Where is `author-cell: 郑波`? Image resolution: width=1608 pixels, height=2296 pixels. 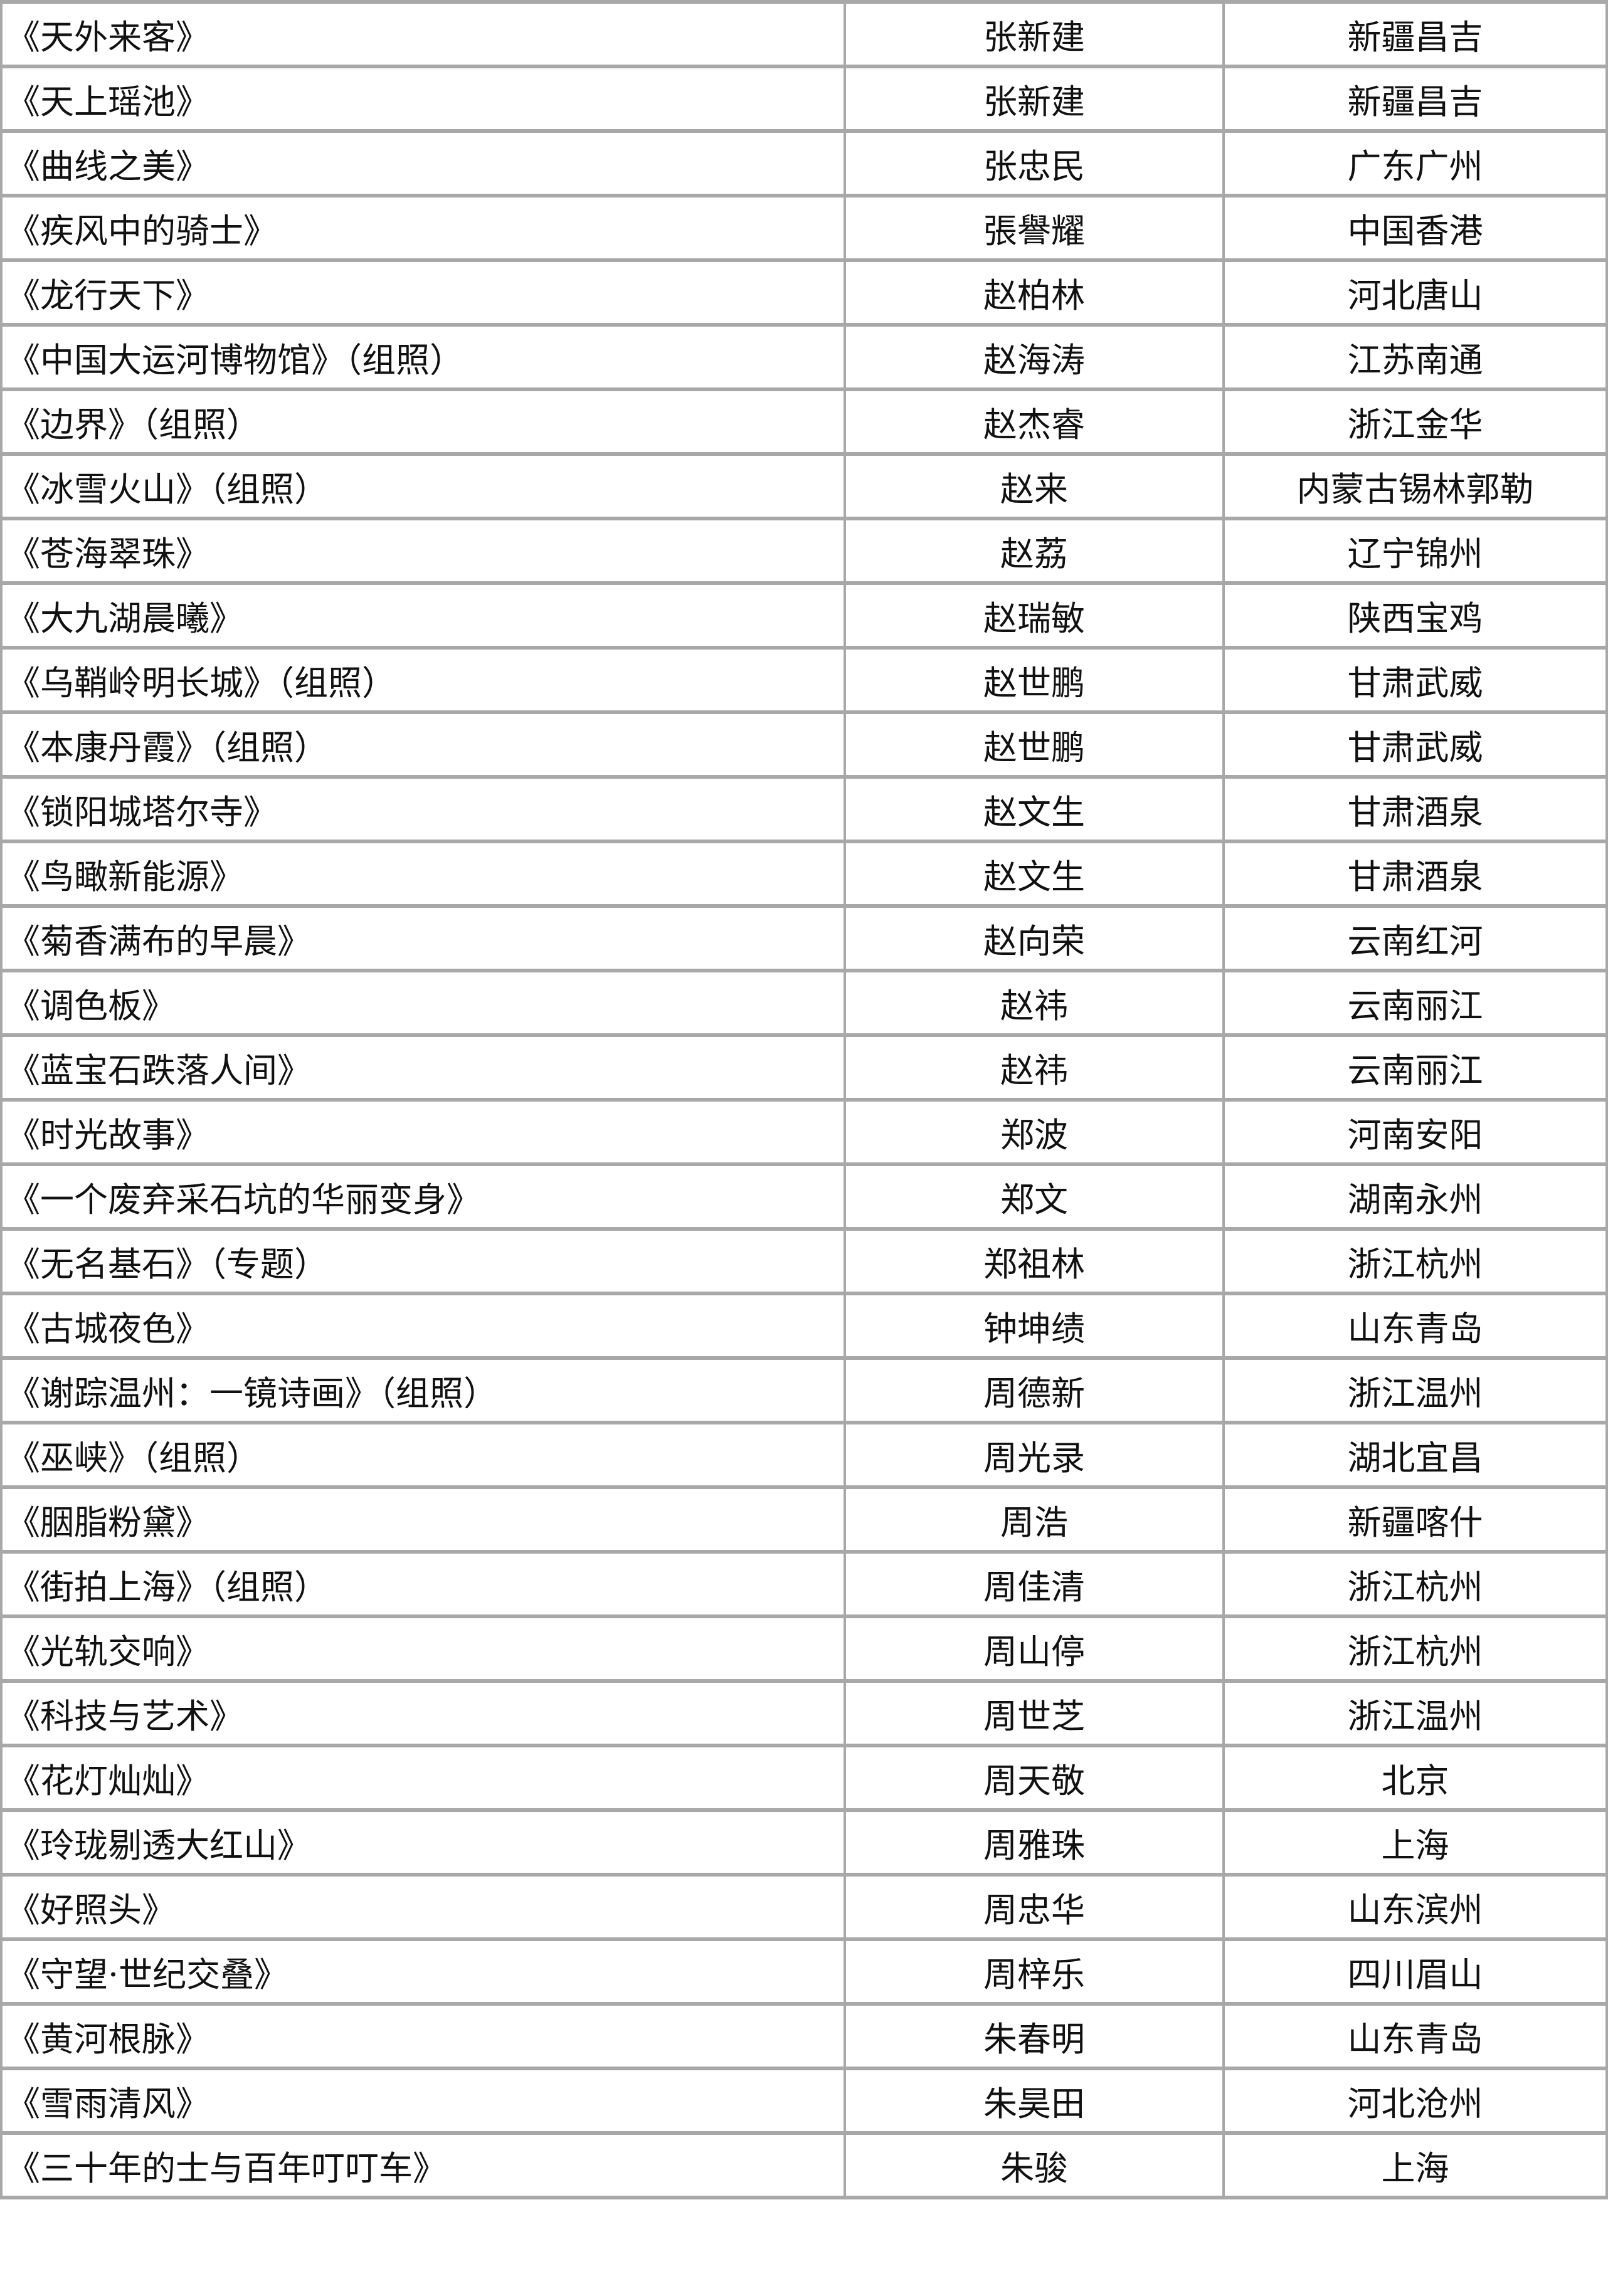 author-cell: 郑波 is located at coordinates (1034, 1132).